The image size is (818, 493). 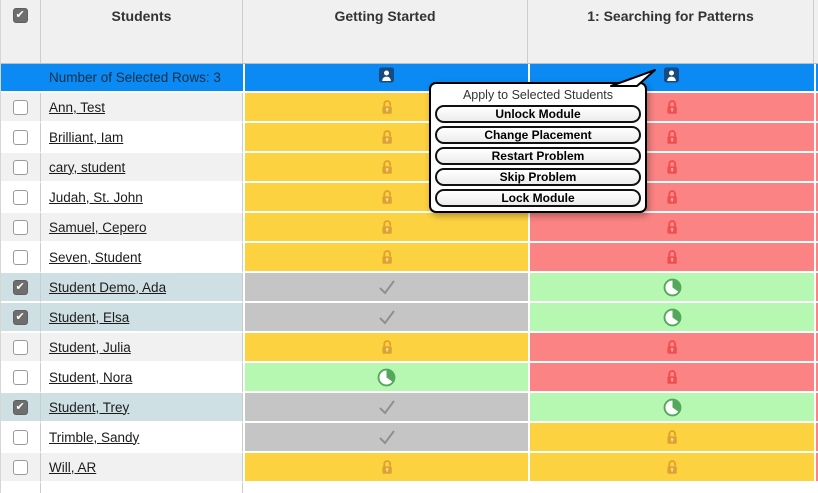 I want to click on student-name-link: cary, student, so click(x=87, y=167).